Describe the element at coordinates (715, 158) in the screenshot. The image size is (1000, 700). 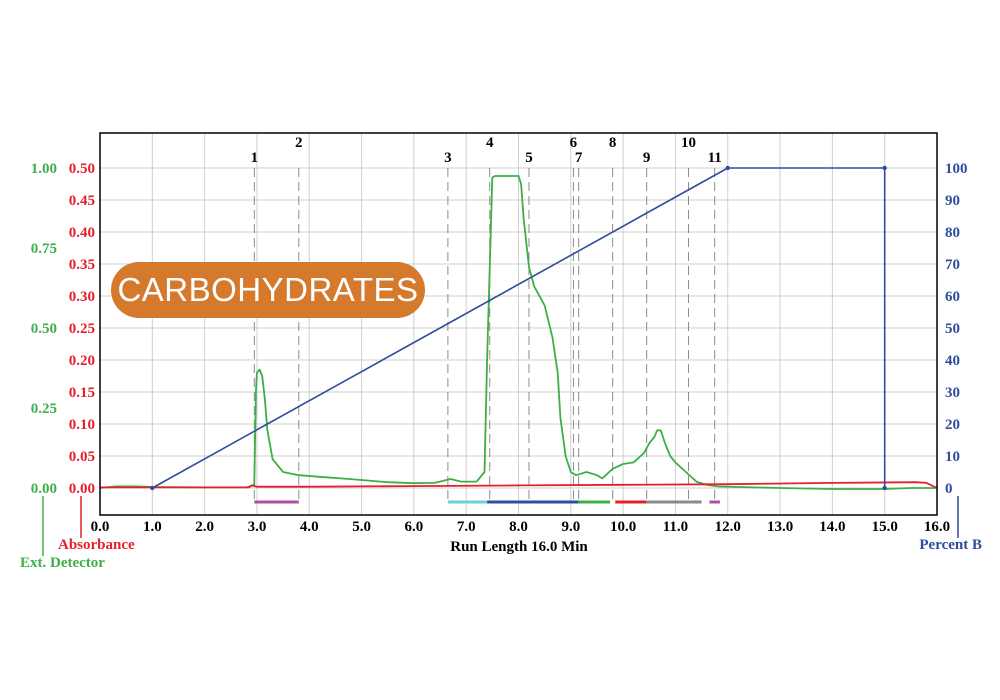
I see `fraction-marker-label: 11` at that location.